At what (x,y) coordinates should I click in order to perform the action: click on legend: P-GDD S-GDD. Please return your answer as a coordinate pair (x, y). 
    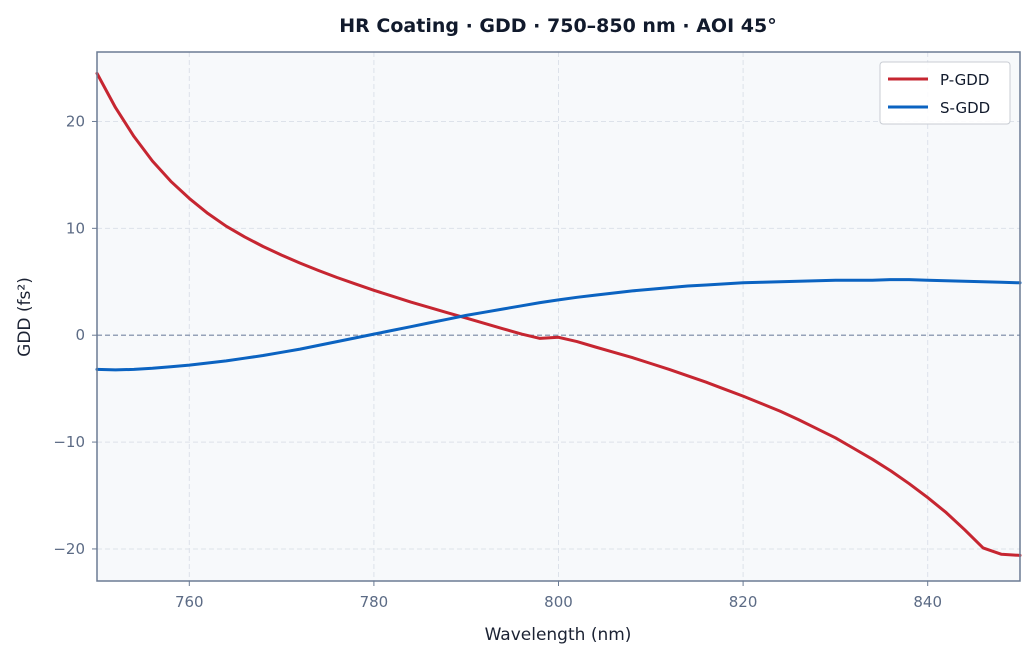
    Looking at the image, I should click on (945, 93).